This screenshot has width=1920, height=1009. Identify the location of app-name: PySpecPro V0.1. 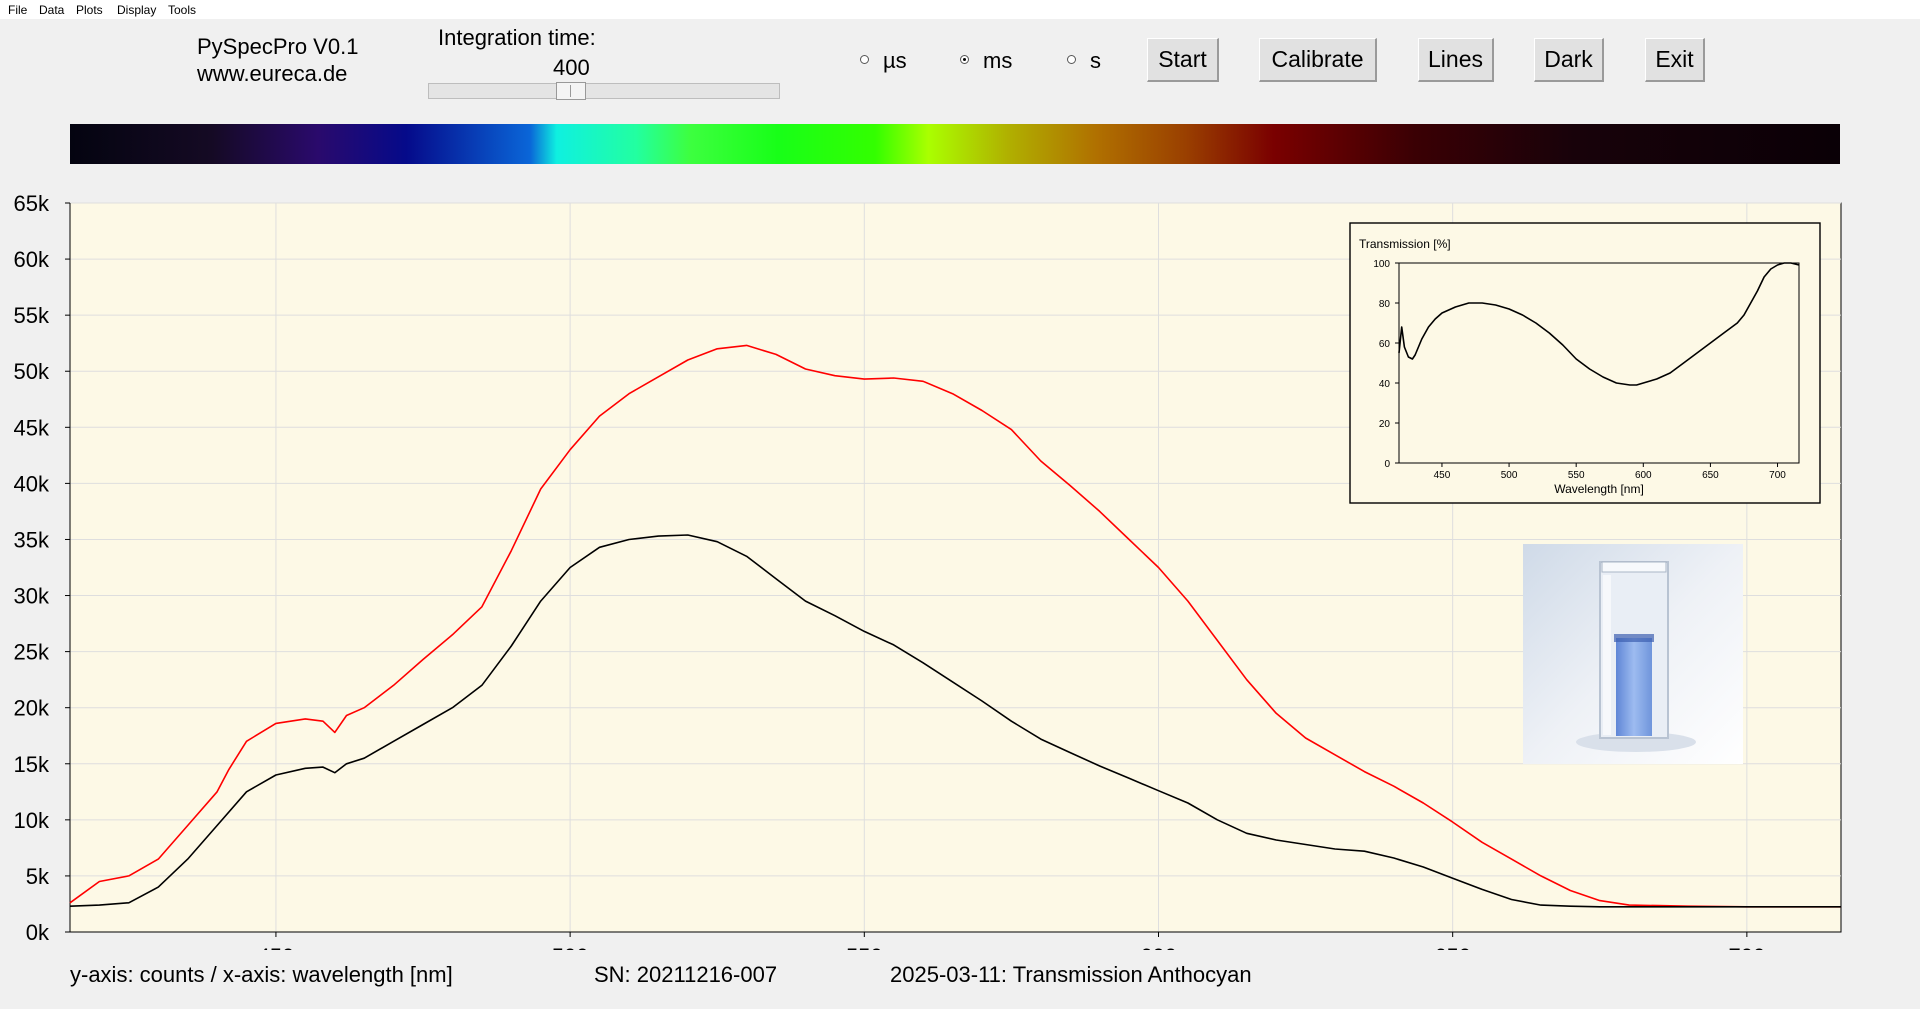
(278, 46).